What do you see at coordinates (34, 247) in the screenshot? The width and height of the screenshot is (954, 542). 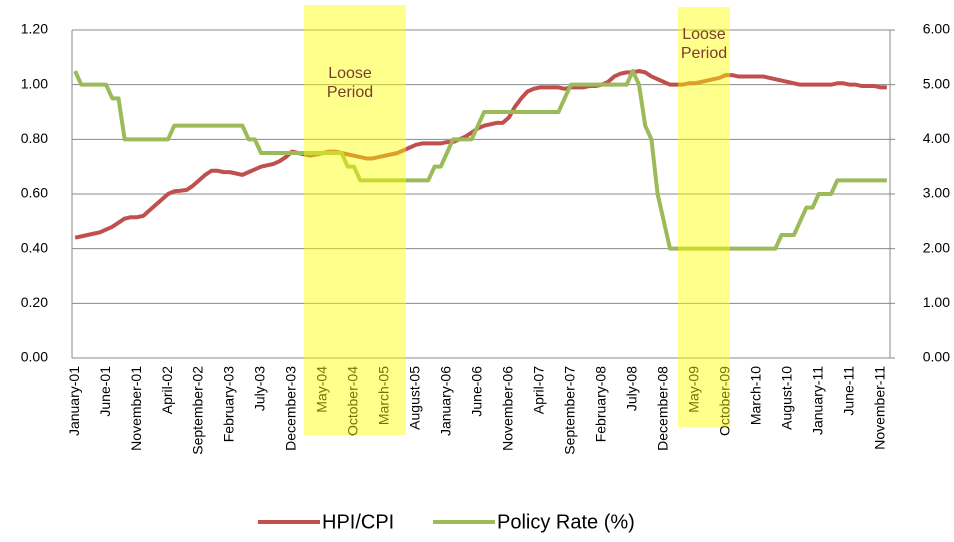 I see `y-tick-label: 0.40` at bounding box center [34, 247].